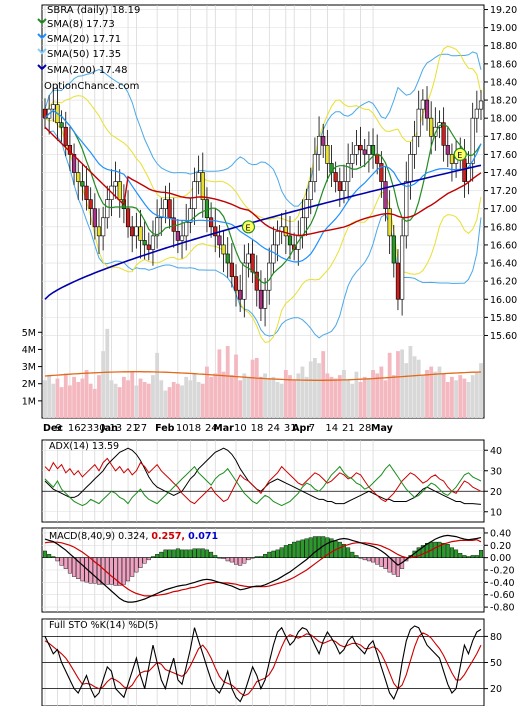 The height and width of the screenshot is (710, 526). What do you see at coordinates (98, 536) in the screenshot?
I see `macd-title-main: MACD(8,40,9) 0.324,` at bounding box center [98, 536].